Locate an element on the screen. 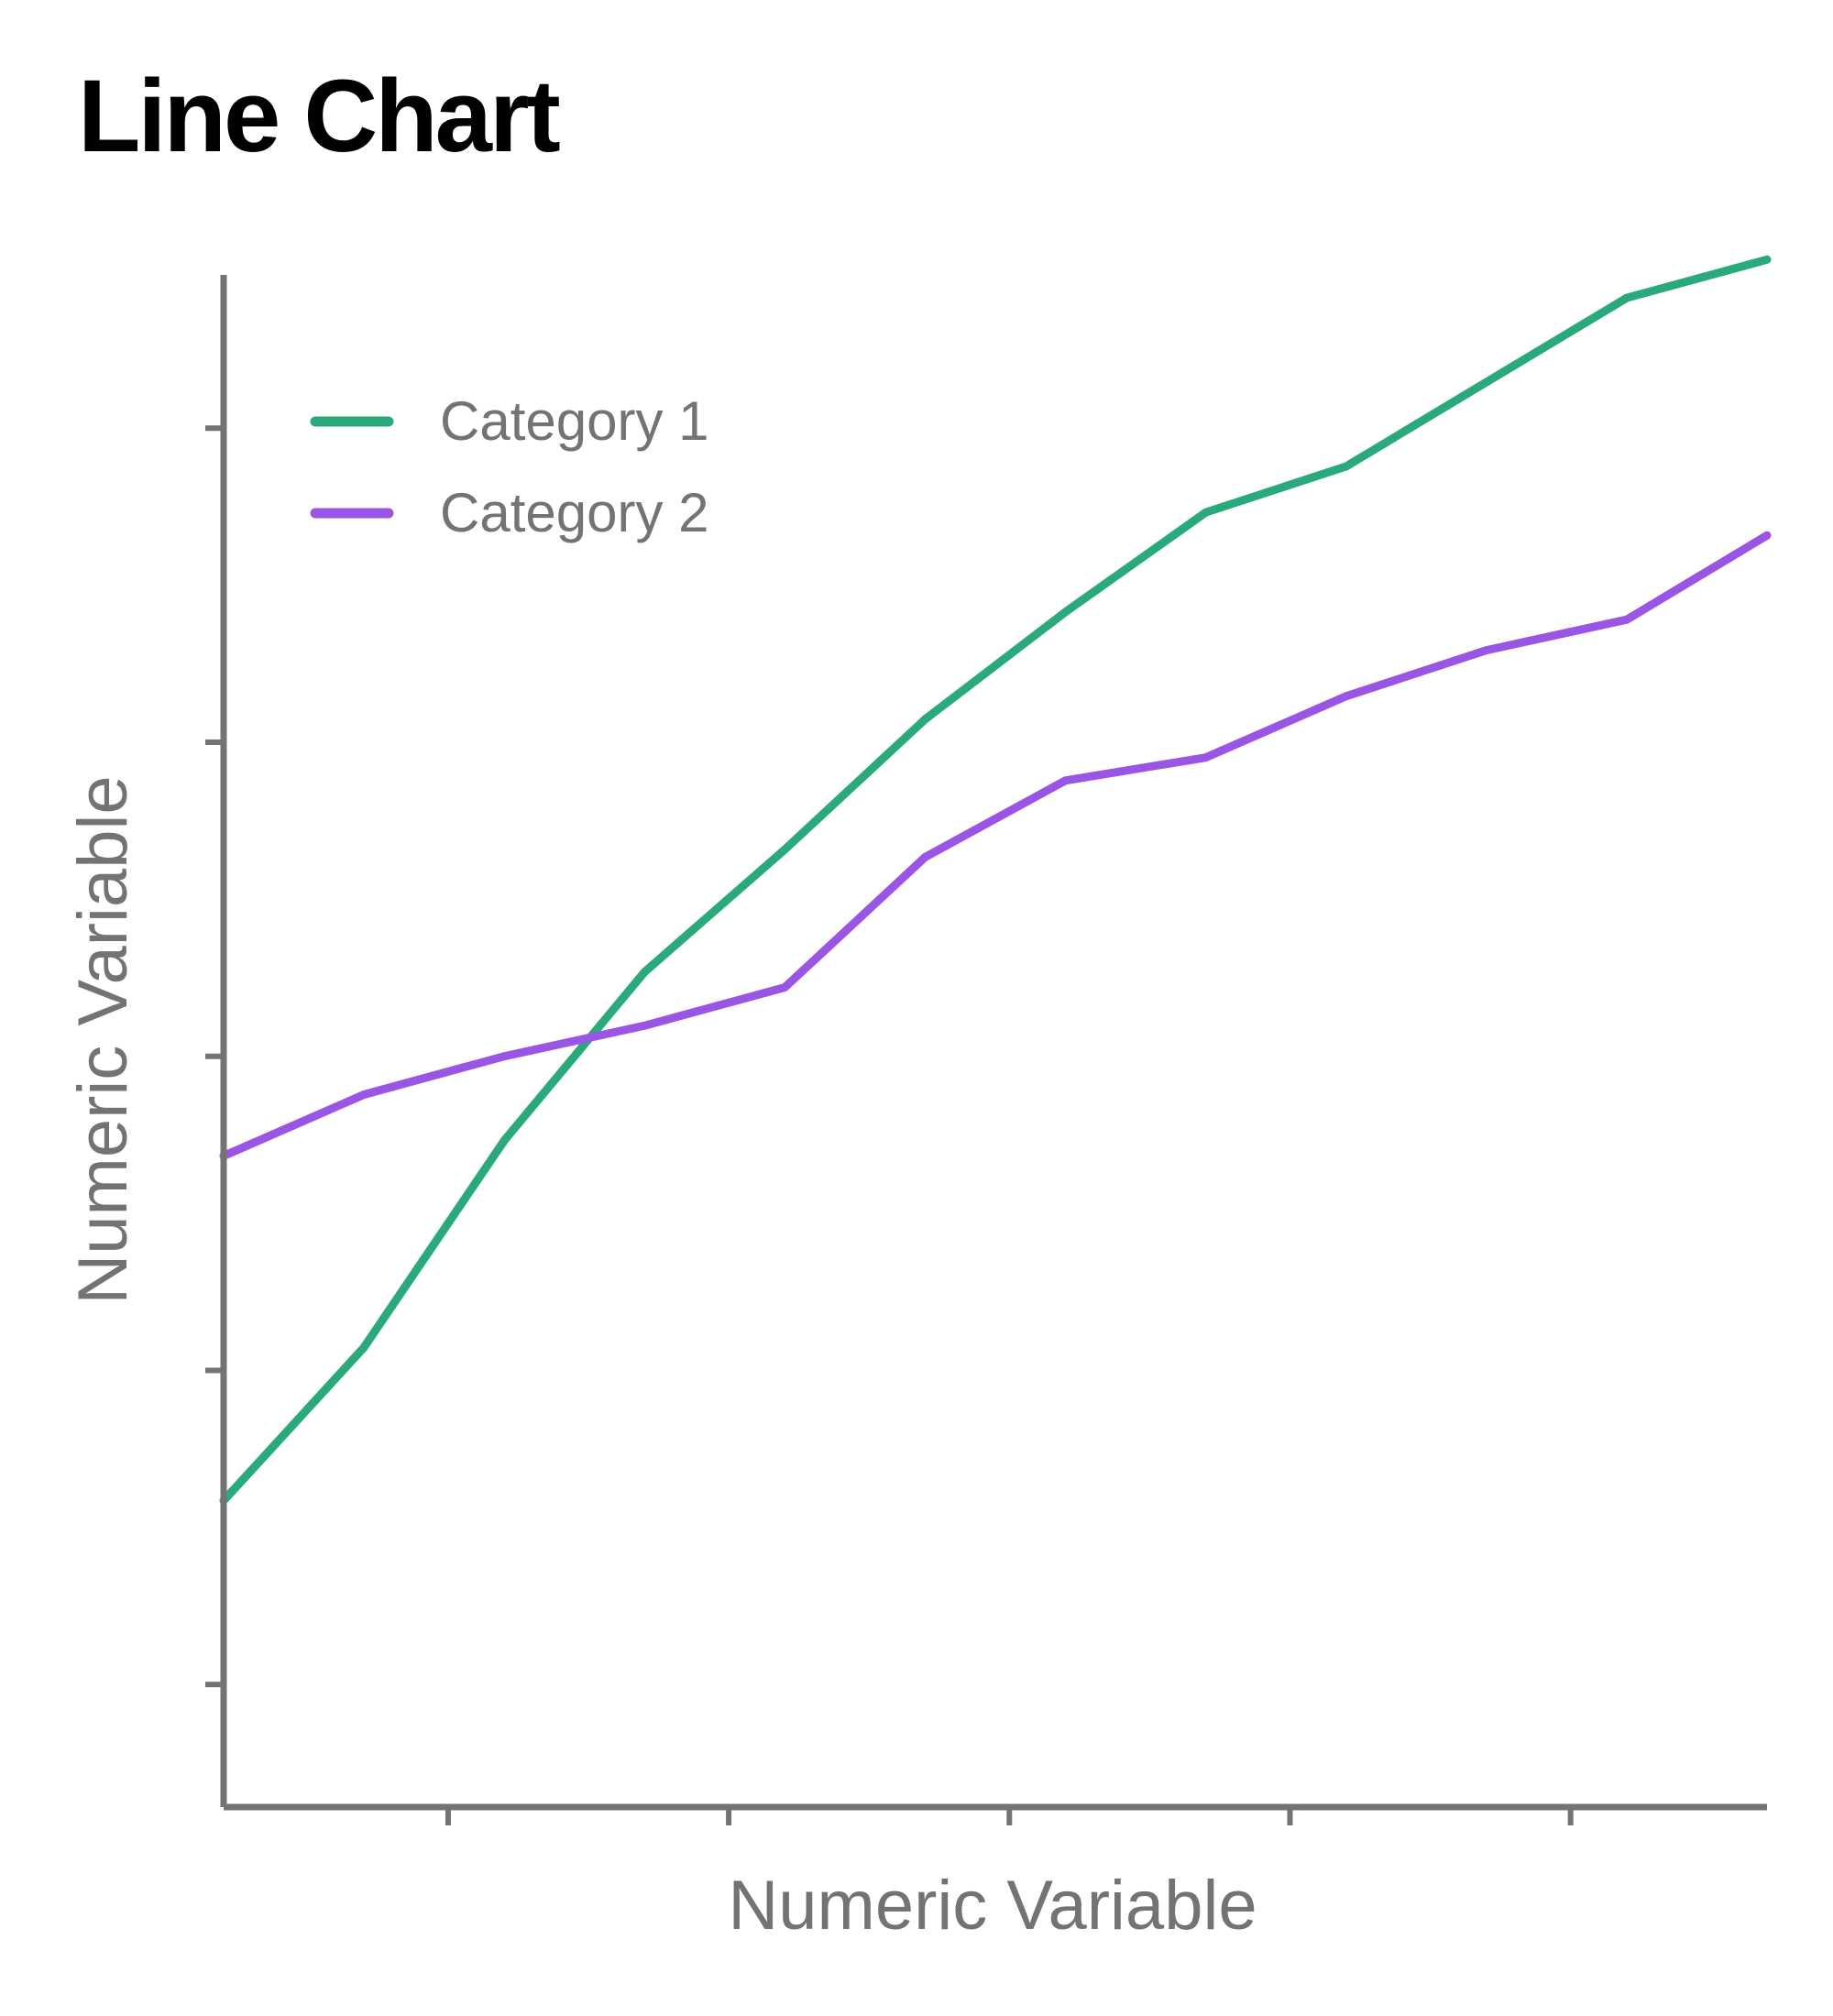 The width and height of the screenshot is (1833, 2016). chart-title: Line Chart is located at coordinates (319, 116).